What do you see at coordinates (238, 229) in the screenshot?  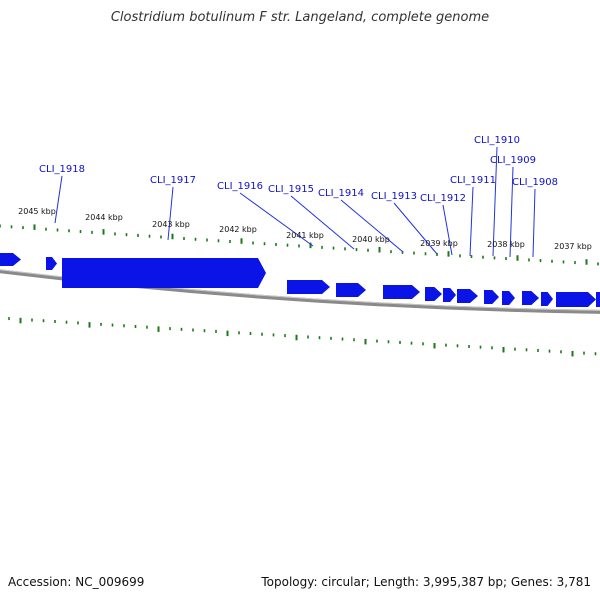 I see `kbp-label: 2042 kbp` at bounding box center [238, 229].